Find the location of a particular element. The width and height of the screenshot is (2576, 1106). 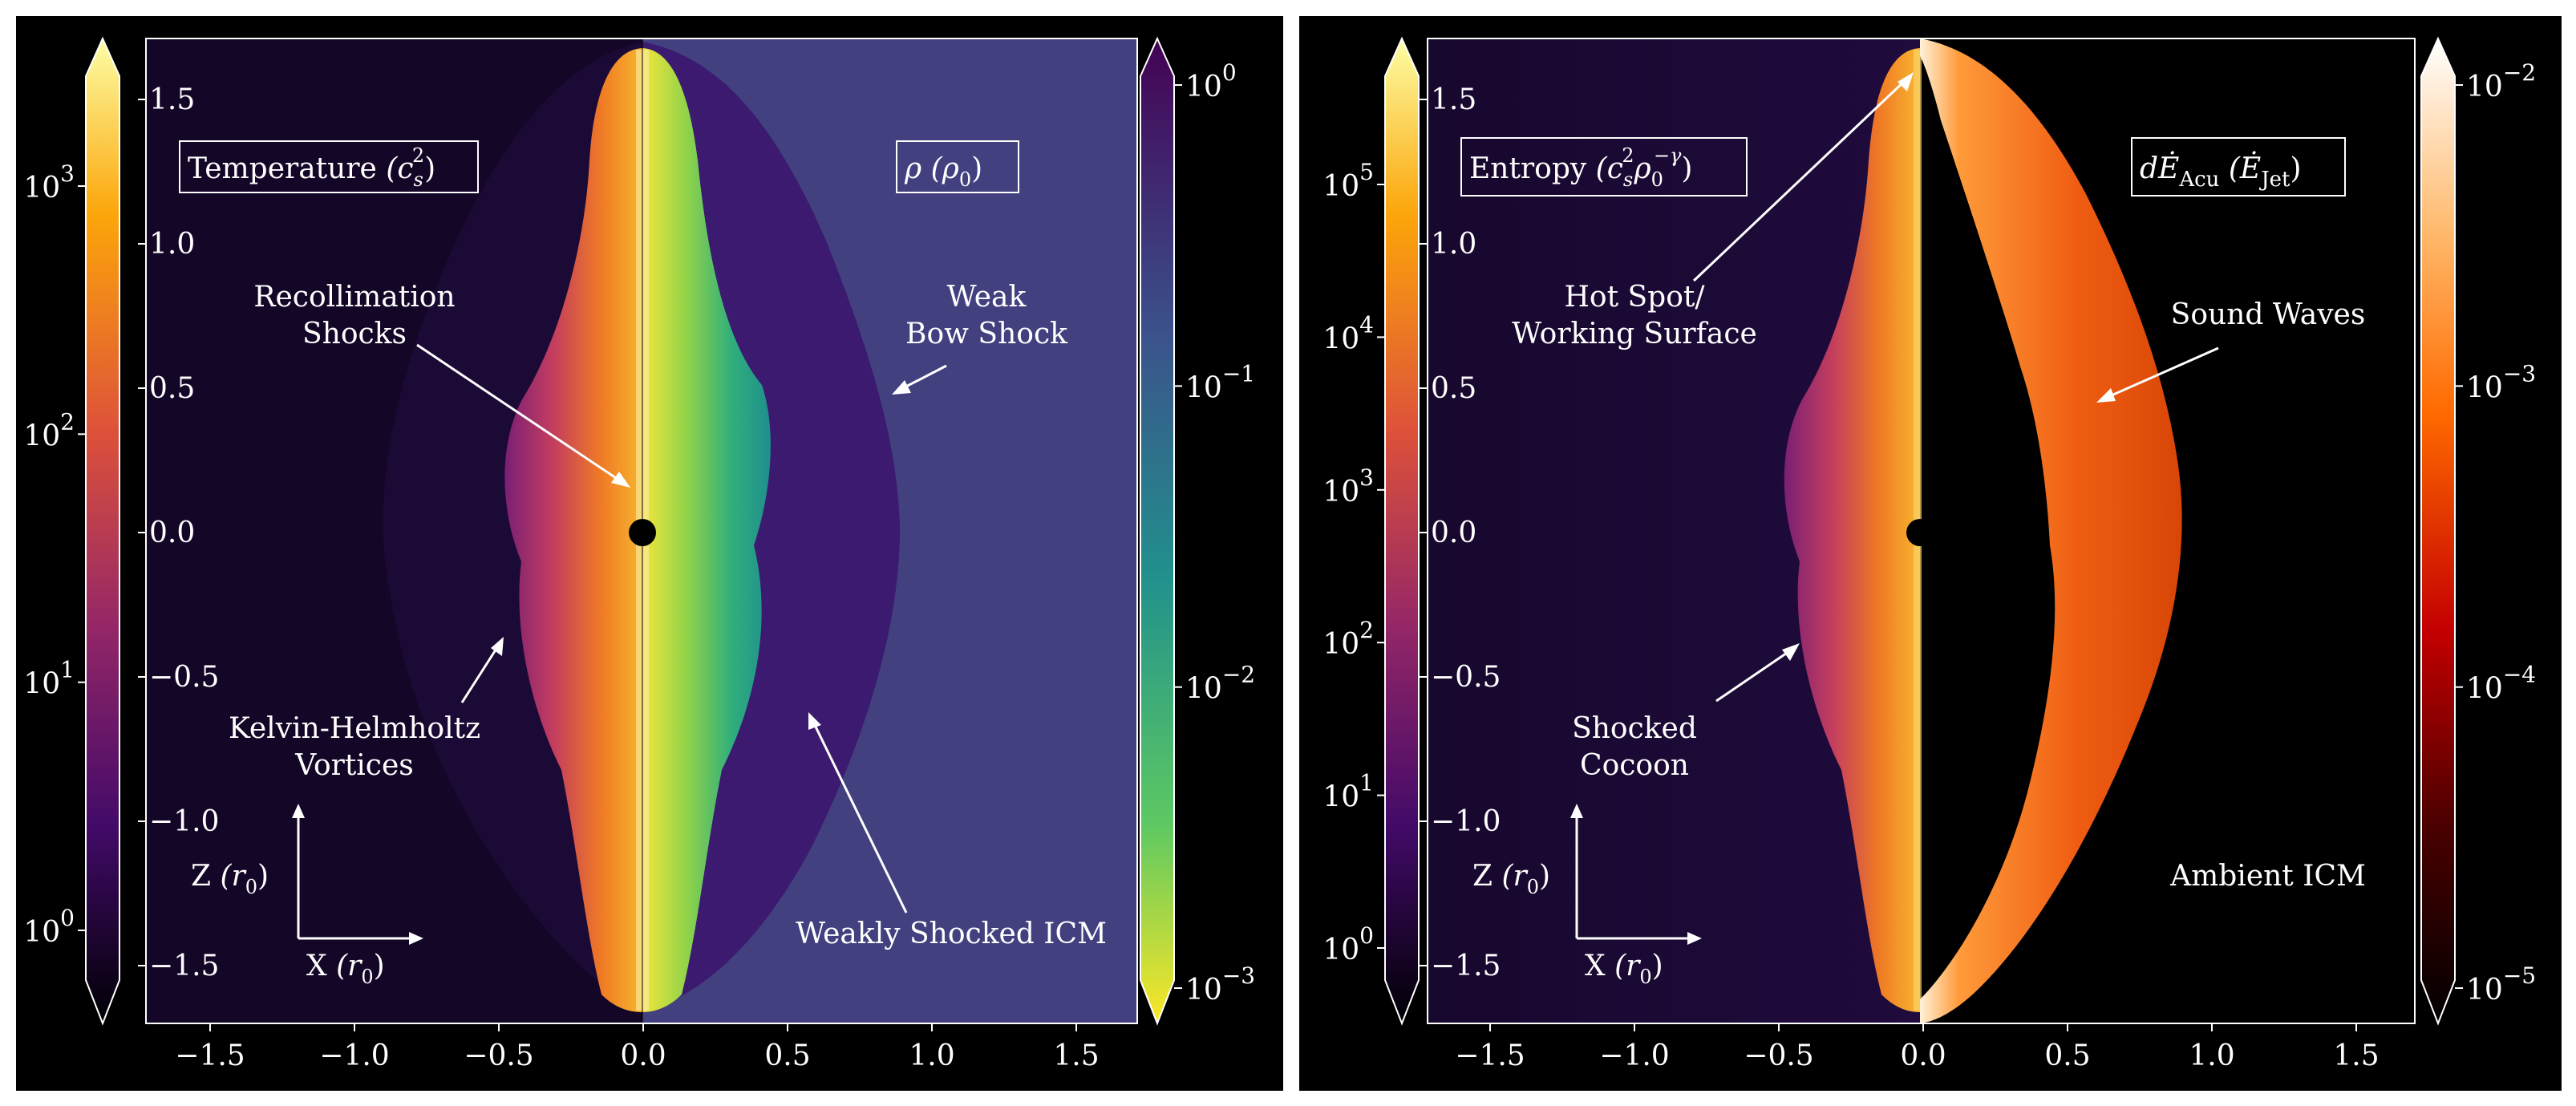

left-density-colorbar: 10⁰ 10⁻¹ 10⁻² 10⁻³ is located at coordinates (1197, 531).